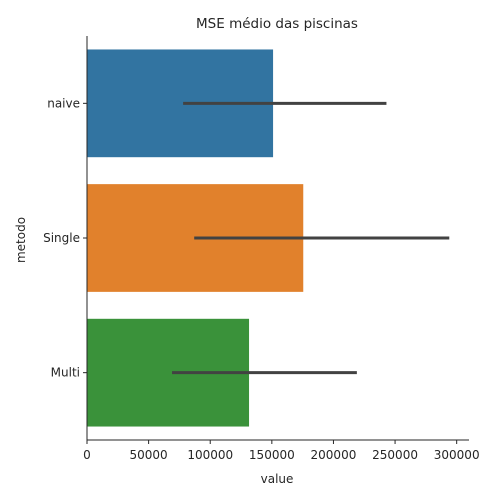 Image resolution: width=500 pixels, height=500 pixels. Describe the element at coordinates (457, 455) in the screenshot. I see `x-tick-label: 300000` at that location.